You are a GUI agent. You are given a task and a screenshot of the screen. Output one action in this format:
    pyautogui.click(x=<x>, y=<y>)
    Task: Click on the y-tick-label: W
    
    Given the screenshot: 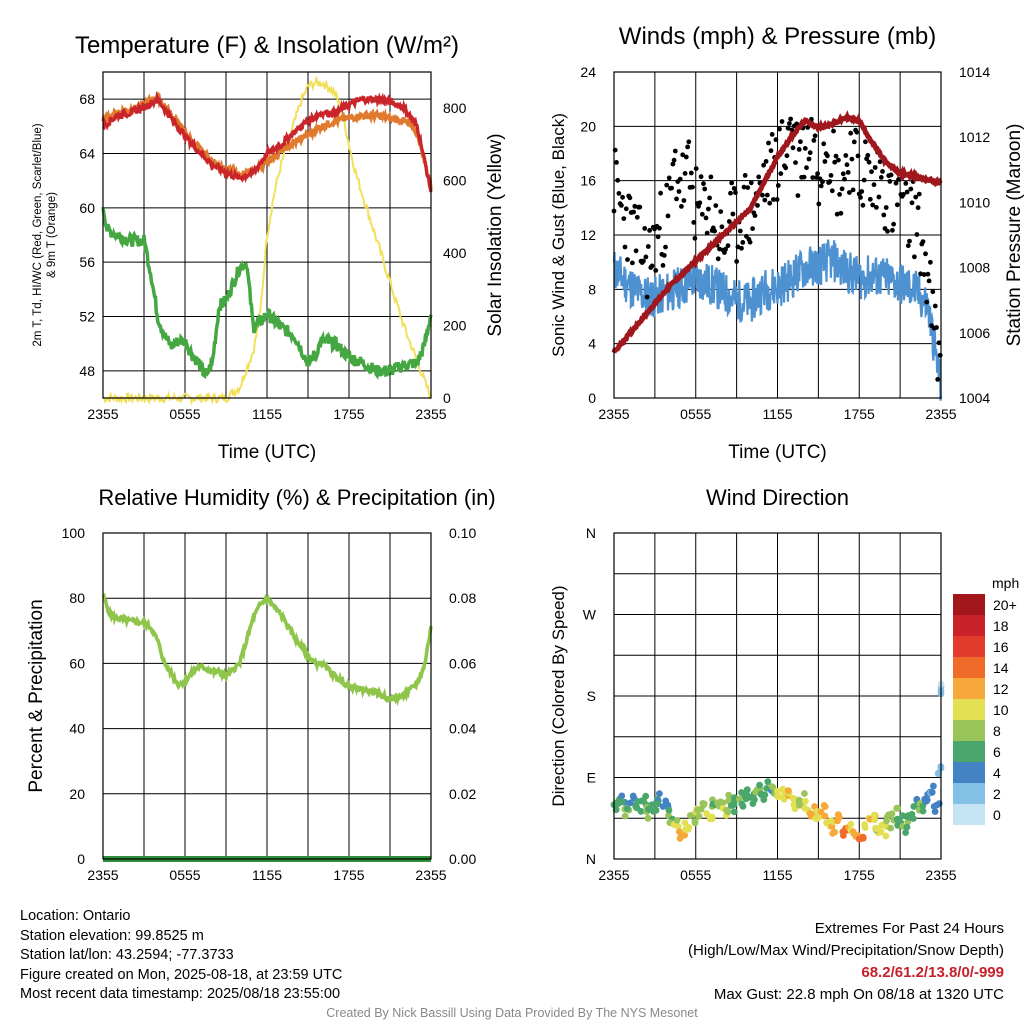 What is the action you would take?
    pyautogui.click(x=590, y=615)
    